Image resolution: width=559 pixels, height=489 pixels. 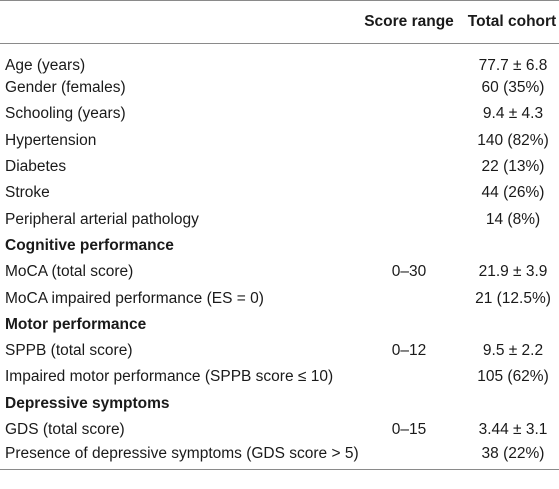 What do you see at coordinates (69, 272) in the screenshot?
I see `row-label: MoCA (total score)` at bounding box center [69, 272].